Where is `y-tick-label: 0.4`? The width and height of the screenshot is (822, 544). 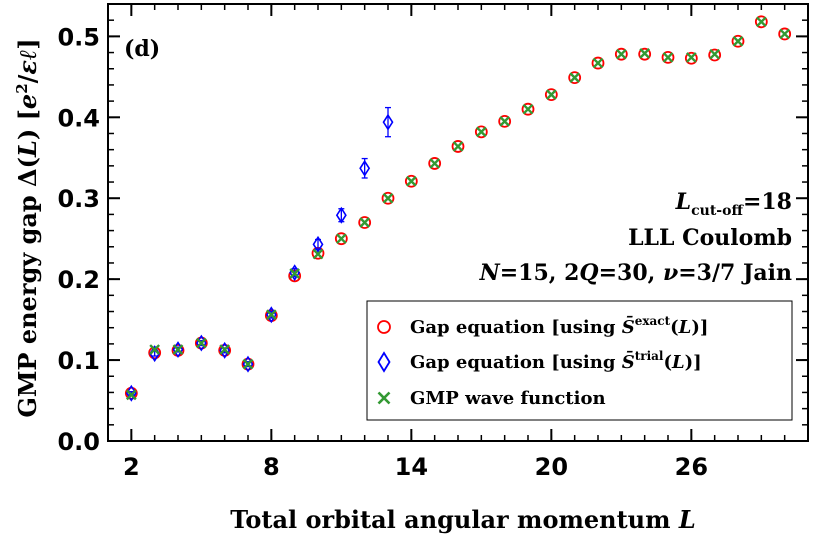
y-tick-label: 0.4 is located at coordinates (78, 118).